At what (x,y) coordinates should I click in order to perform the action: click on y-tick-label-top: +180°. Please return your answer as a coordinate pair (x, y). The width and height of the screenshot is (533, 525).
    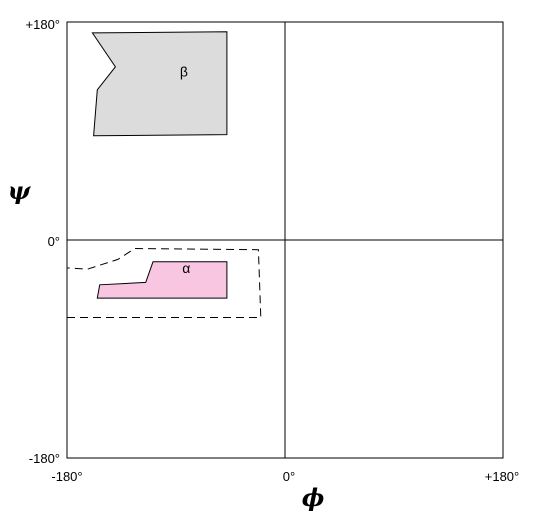
    Looking at the image, I should click on (43, 24).